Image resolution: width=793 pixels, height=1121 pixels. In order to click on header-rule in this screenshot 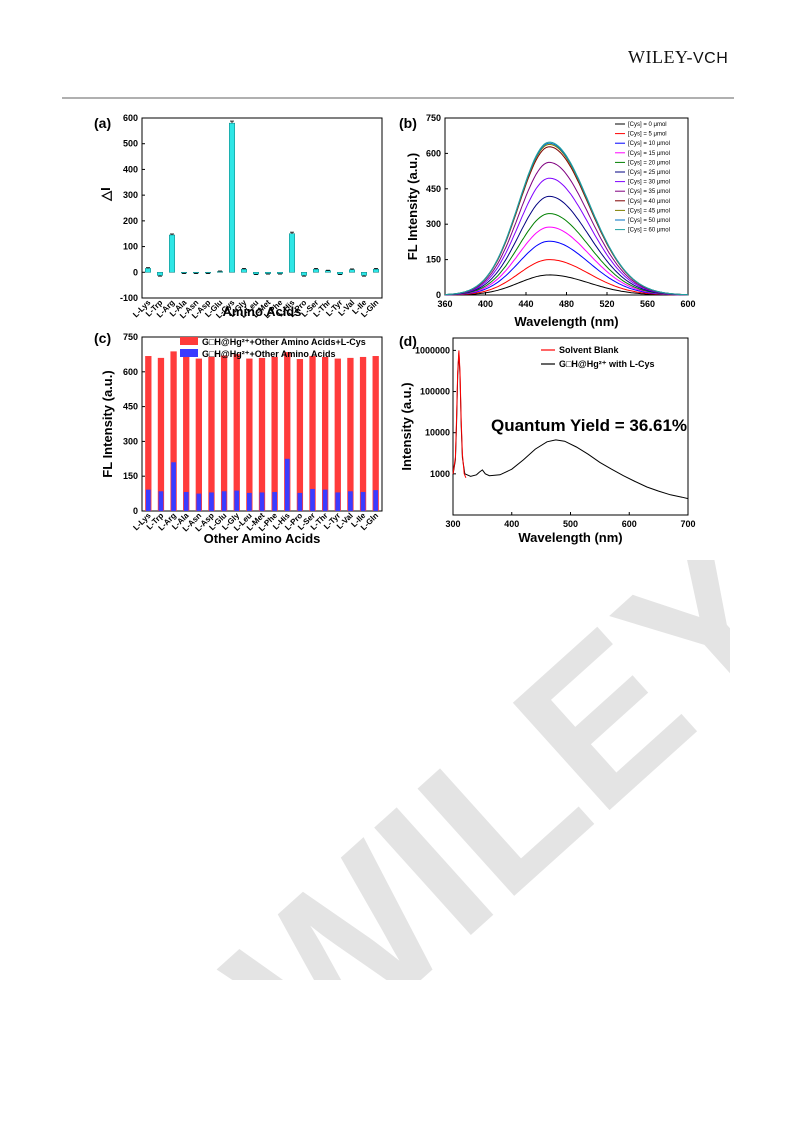, I will do `click(398, 98)`.